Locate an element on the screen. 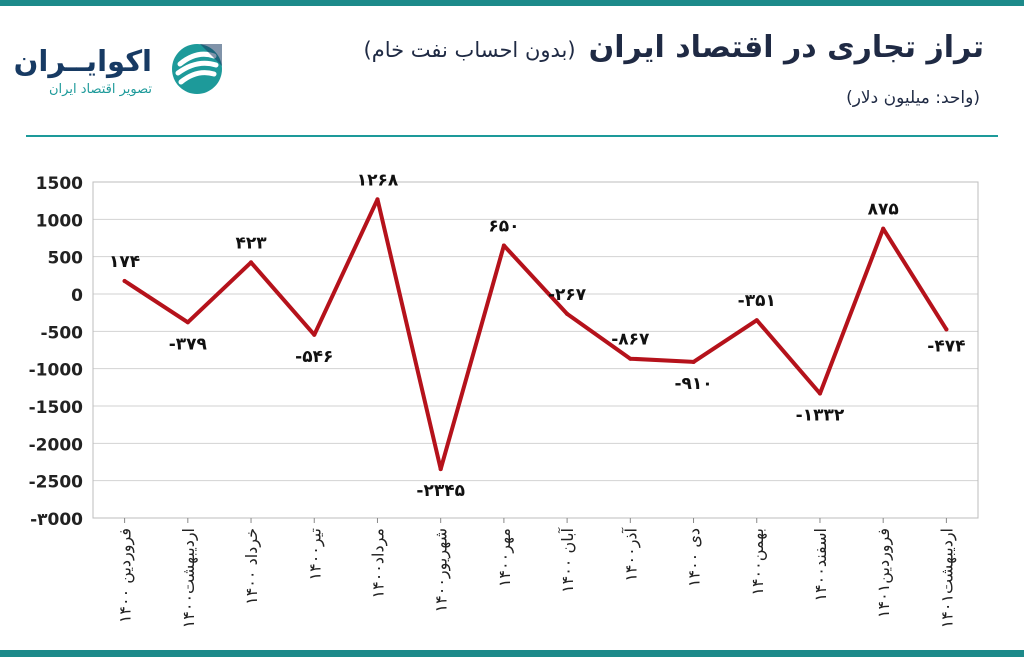  data-label: ۱۷۴ is located at coordinates (124, 262).